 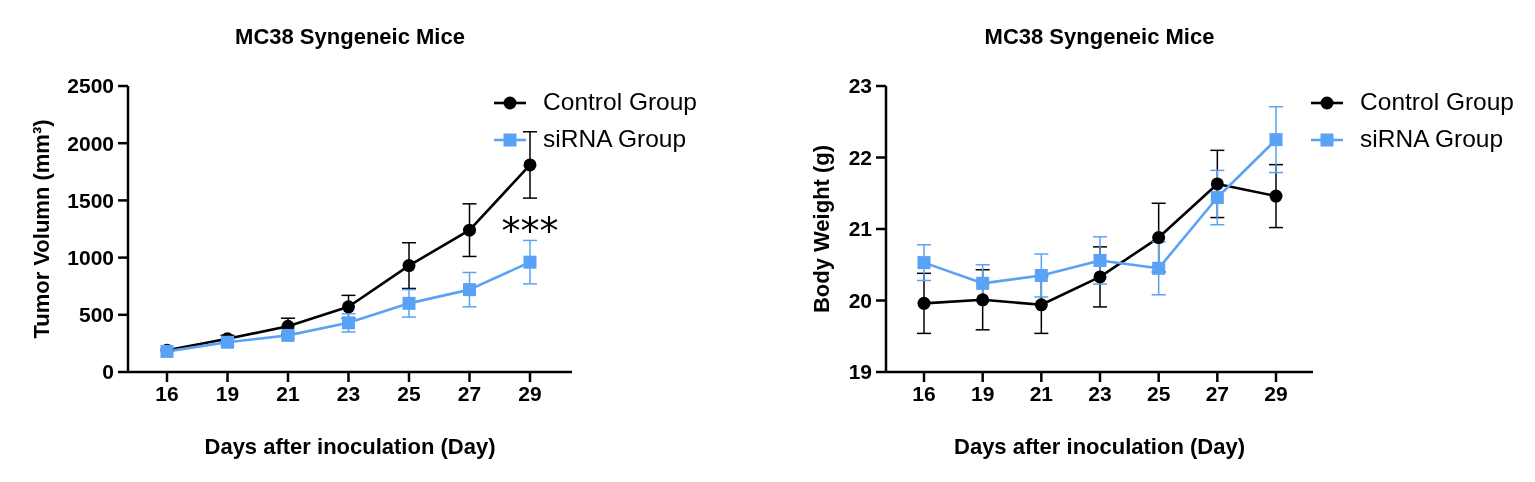 I want to click on y-tick-label: 2000, so click(x=90, y=143).